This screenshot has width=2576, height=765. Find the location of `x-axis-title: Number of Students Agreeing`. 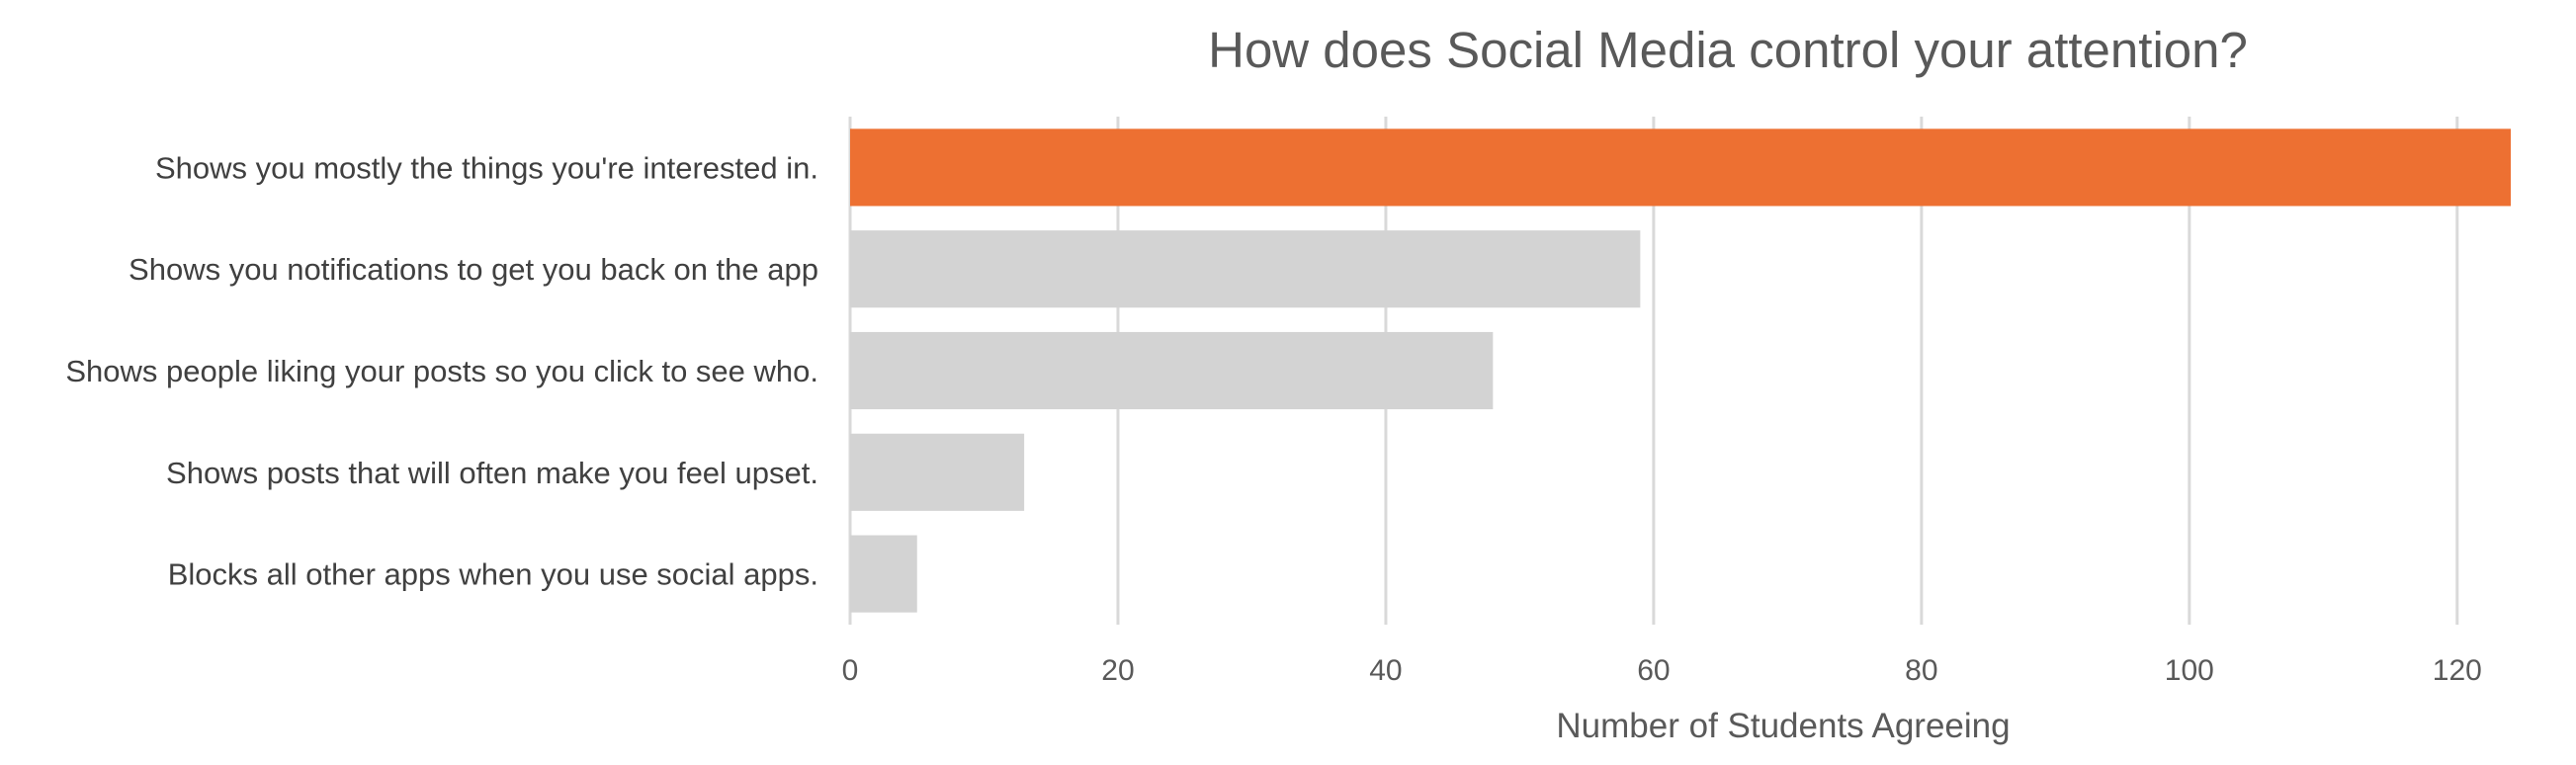

x-axis-title: Number of Students Agreeing is located at coordinates (1783, 726).